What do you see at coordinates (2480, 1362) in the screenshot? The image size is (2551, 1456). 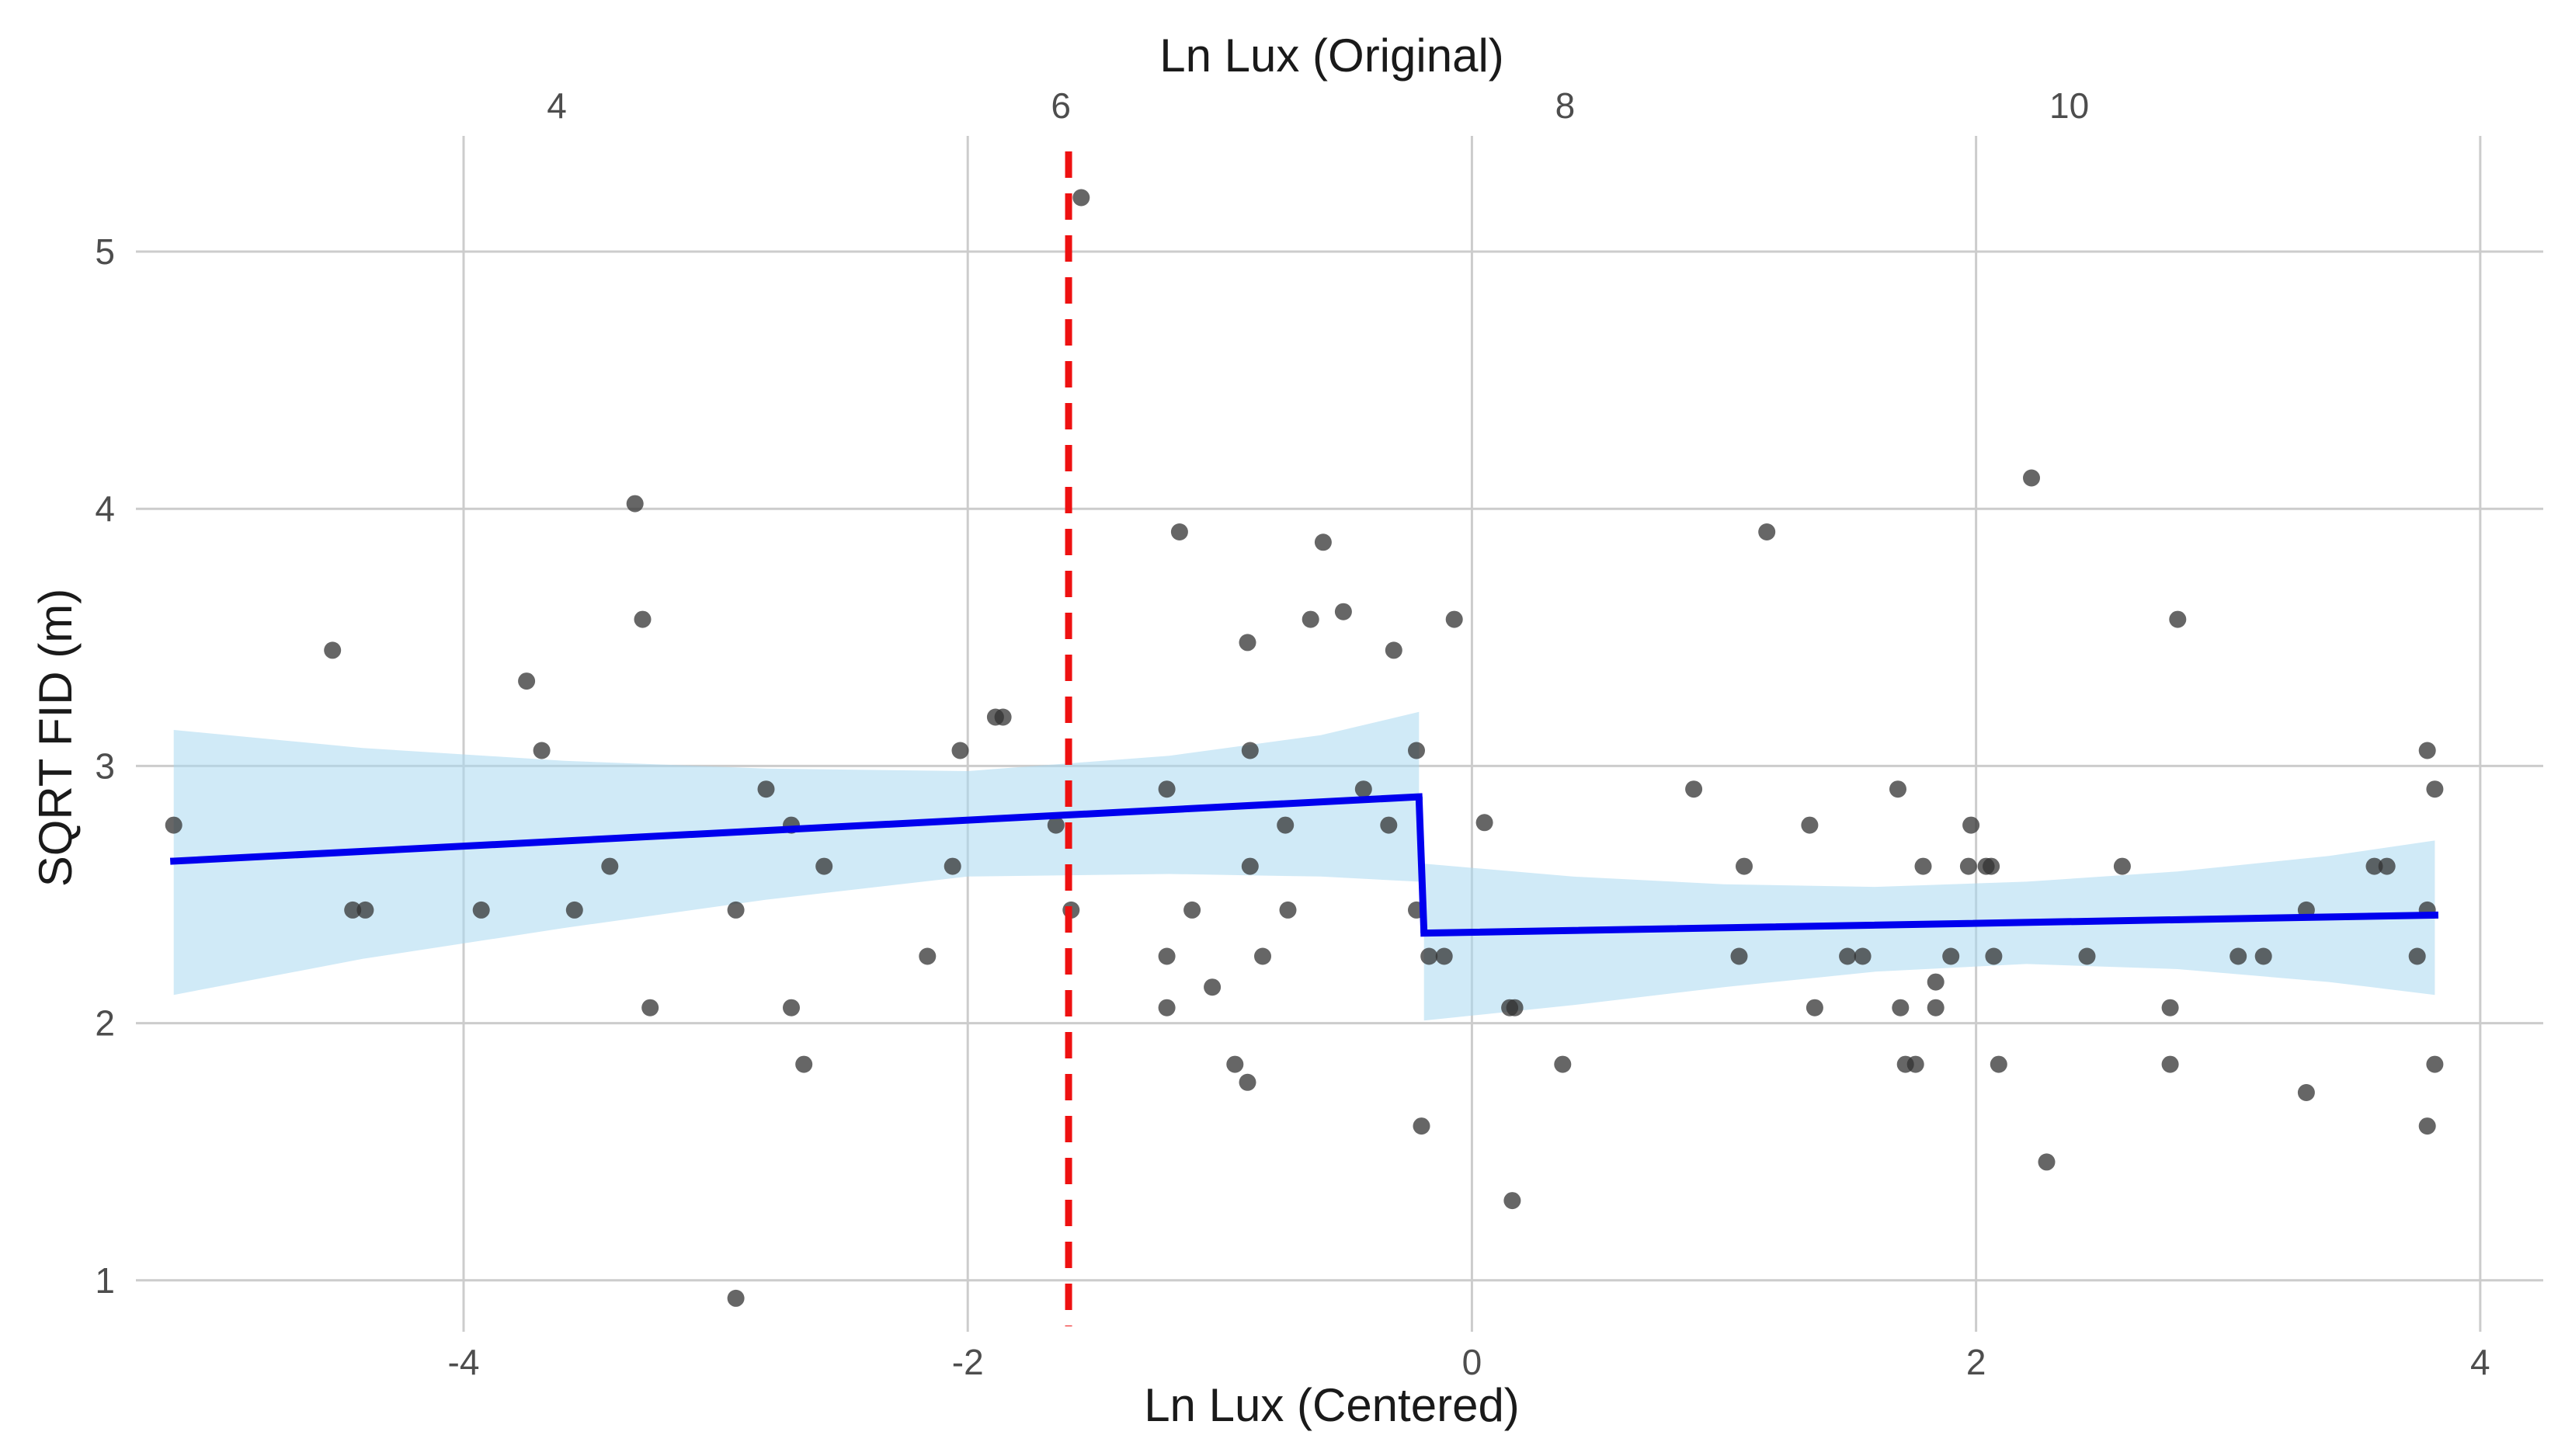 I see `x-tick-label: 4` at bounding box center [2480, 1362].